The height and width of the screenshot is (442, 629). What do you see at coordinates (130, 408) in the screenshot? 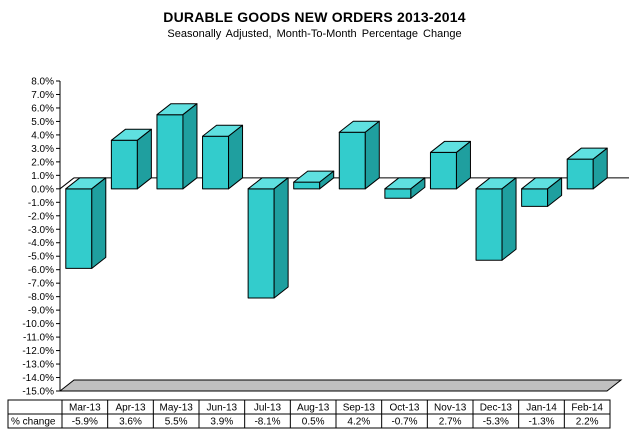
I see `x-category-label: Apr-13` at bounding box center [130, 408].